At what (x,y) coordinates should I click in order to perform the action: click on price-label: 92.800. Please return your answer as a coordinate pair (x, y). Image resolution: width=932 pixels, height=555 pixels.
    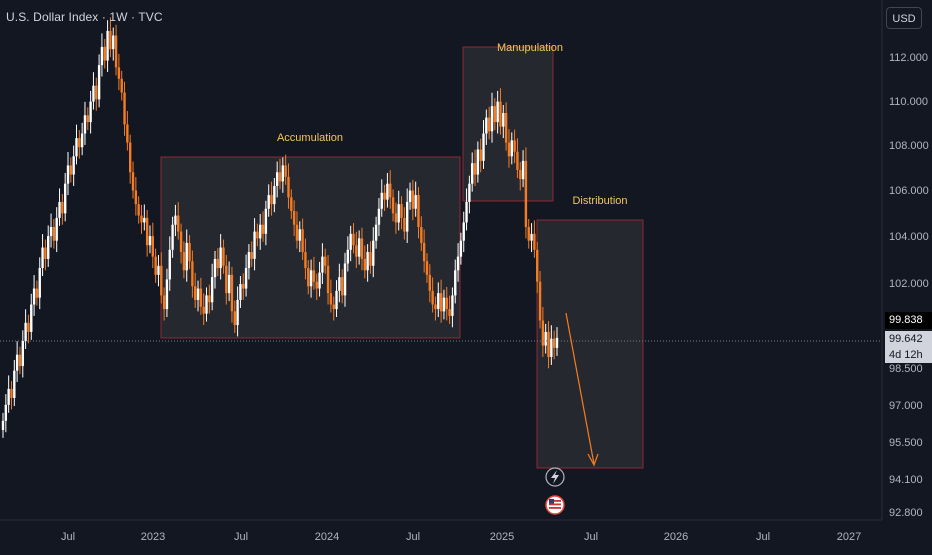
    Looking at the image, I should click on (906, 513).